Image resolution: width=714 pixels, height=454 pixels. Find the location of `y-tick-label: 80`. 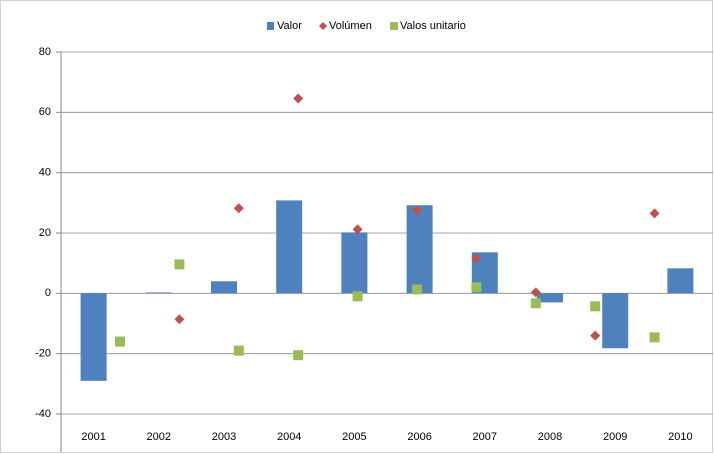

y-tick-label: 80 is located at coordinates (45, 52).